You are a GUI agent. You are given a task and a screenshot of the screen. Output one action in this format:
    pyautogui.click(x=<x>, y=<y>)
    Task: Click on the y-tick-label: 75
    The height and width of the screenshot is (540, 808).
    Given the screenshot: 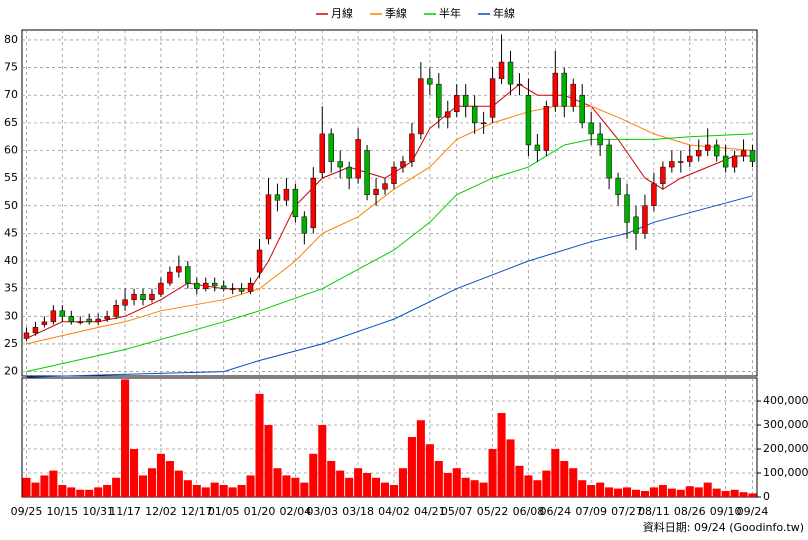 What is the action you would take?
    pyautogui.click(x=11, y=67)
    